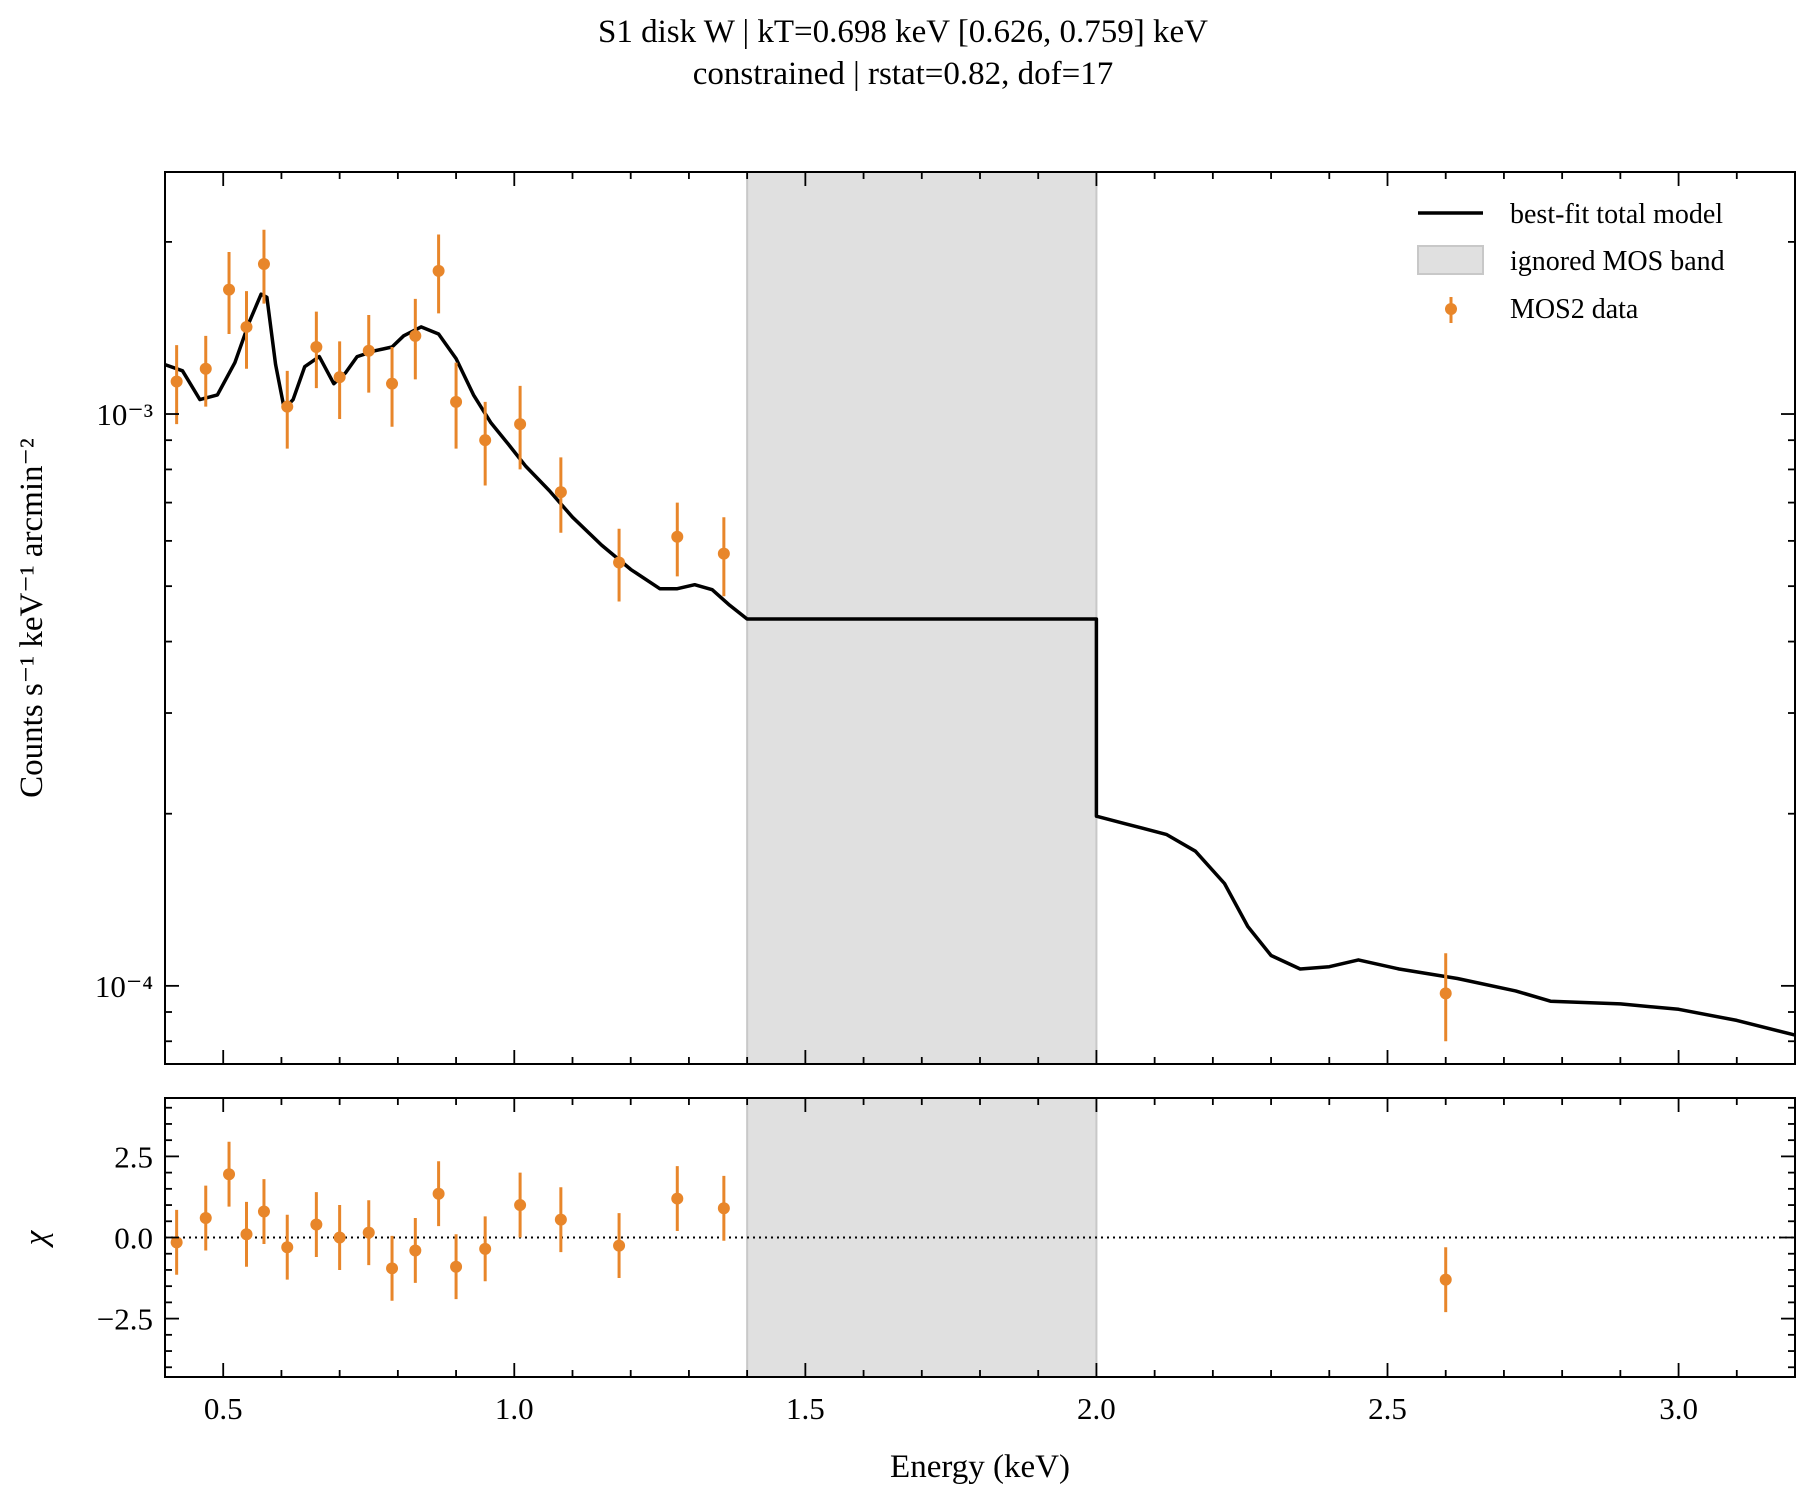  I want to click on ytick-label-pos: 2.5, so click(133, 1156).